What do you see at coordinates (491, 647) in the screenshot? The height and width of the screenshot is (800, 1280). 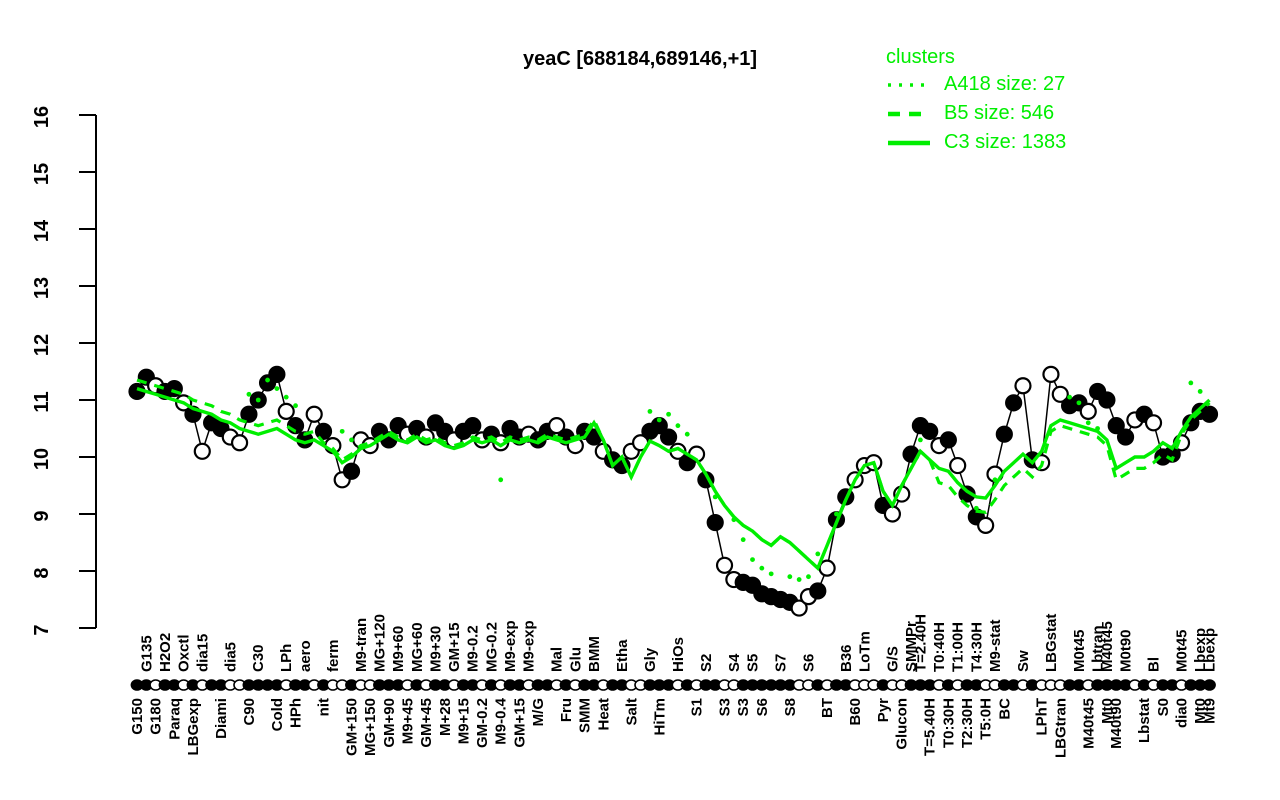 I see `x-label: MG-0.2` at bounding box center [491, 647].